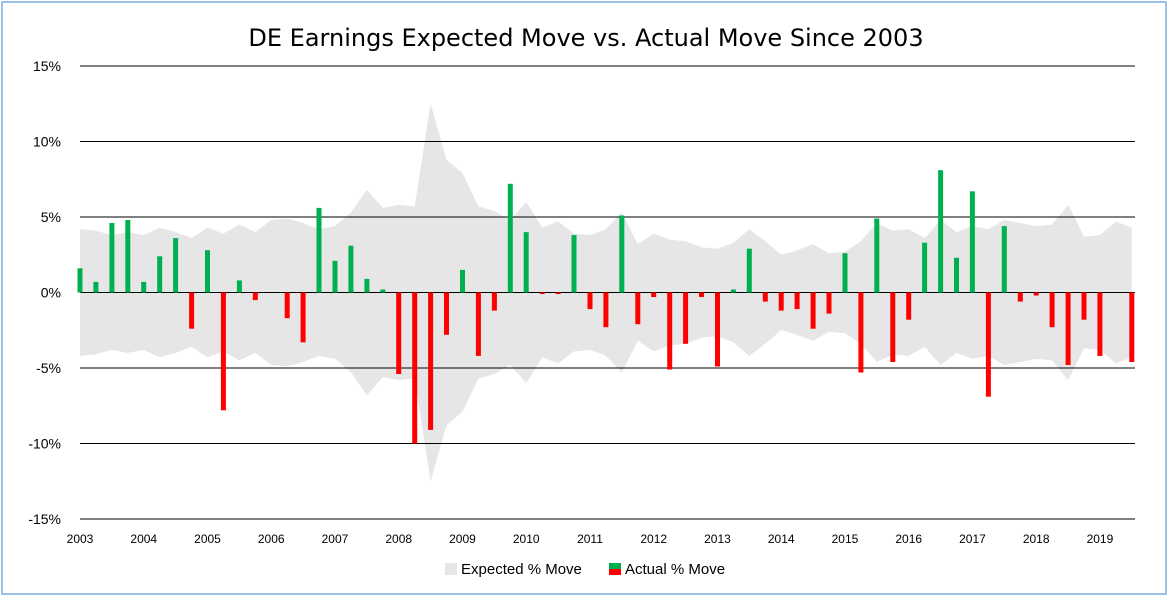 The image size is (1172, 600). Describe the element at coordinates (451, 569) in the screenshot. I see `legend-swatch-expected` at that location.